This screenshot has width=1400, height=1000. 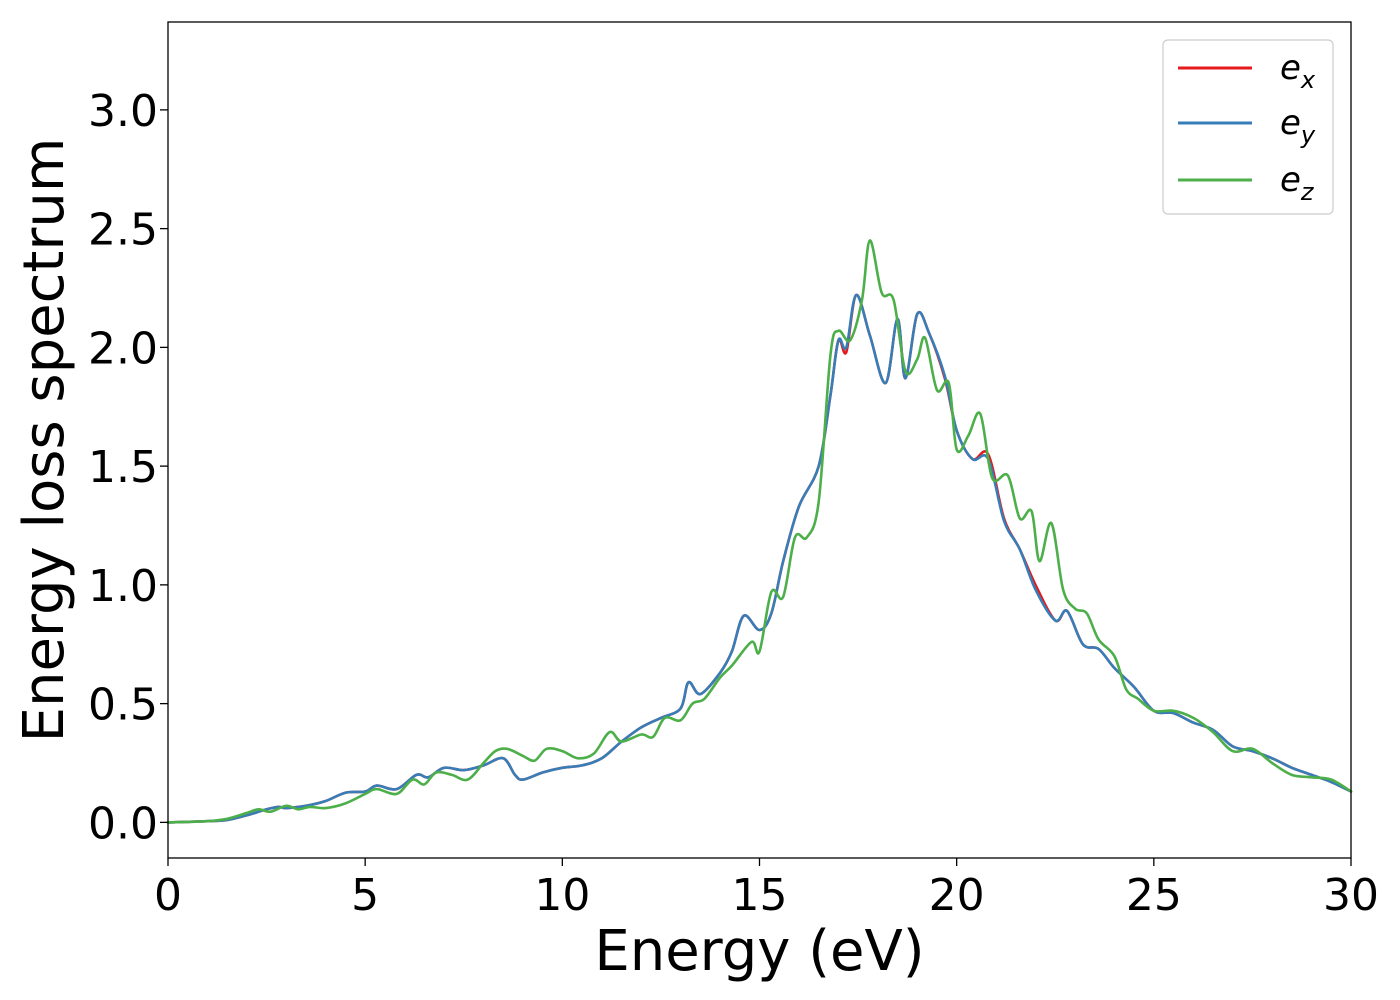 I want to click on x-tick-label: 15, so click(x=760, y=895).